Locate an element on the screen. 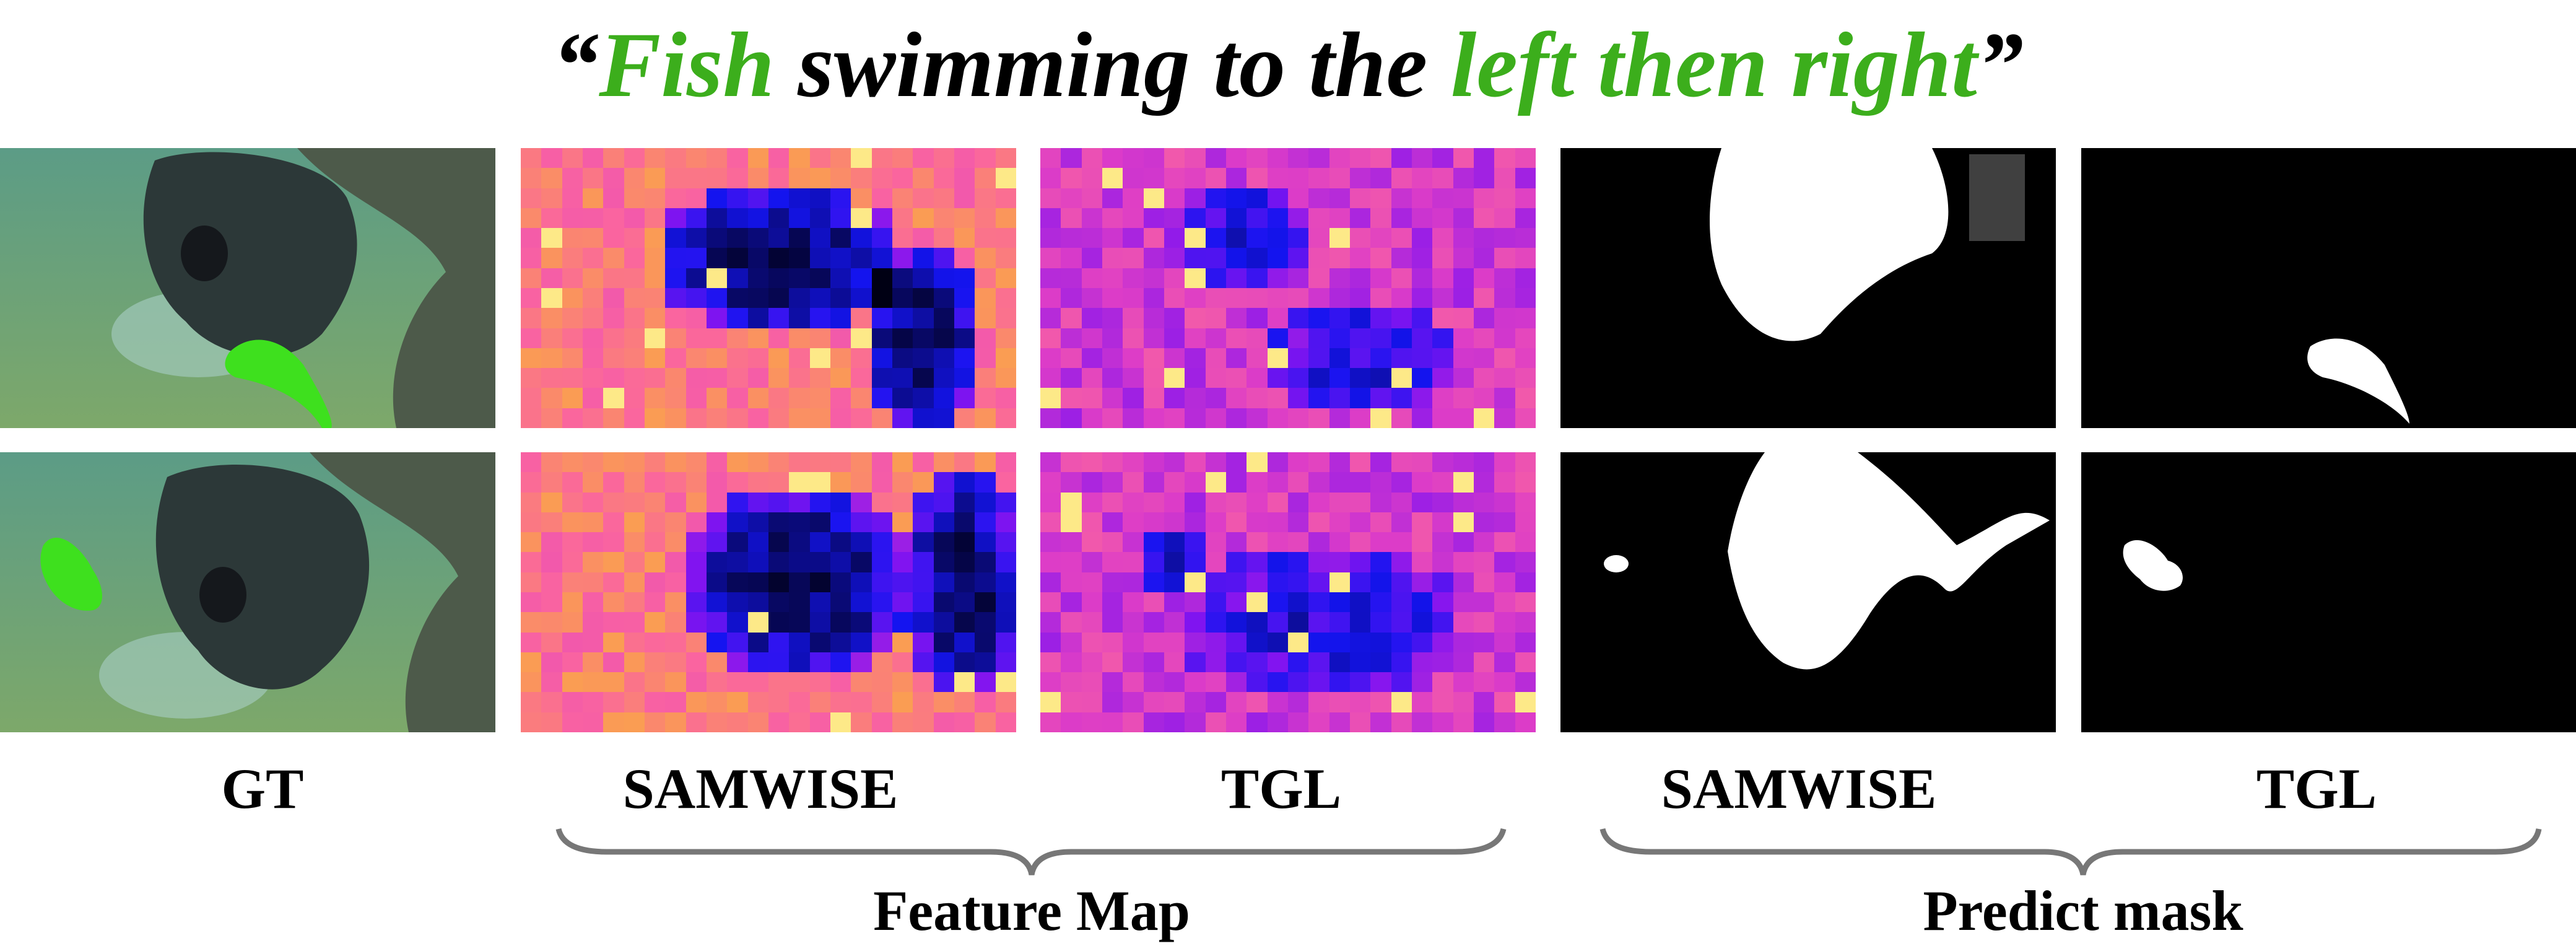 The image size is (2576, 946). group-label-feature-map: Feature Map is located at coordinates (1031, 910).